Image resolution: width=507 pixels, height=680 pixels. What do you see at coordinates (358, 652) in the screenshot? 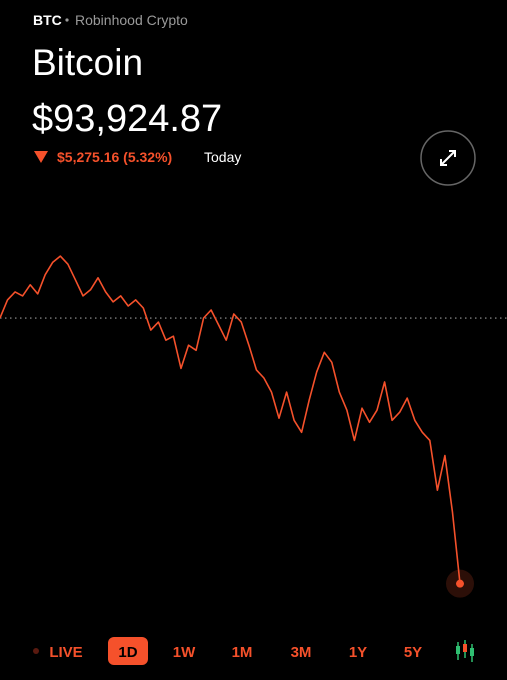
I see `range-tab: 1Y` at bounding box center [358, 652].